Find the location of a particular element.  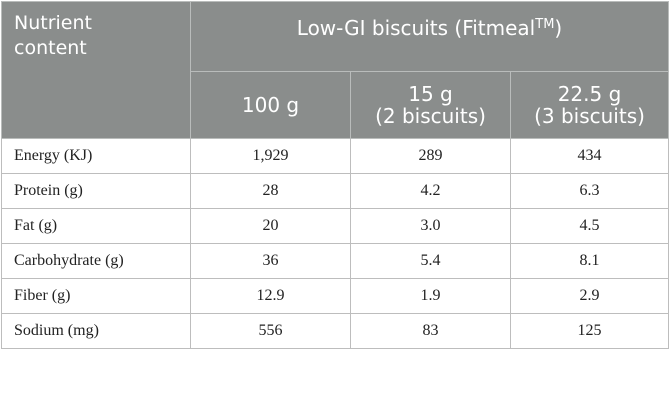

cell-value: 5.4 is located at coordinates (430, 261).